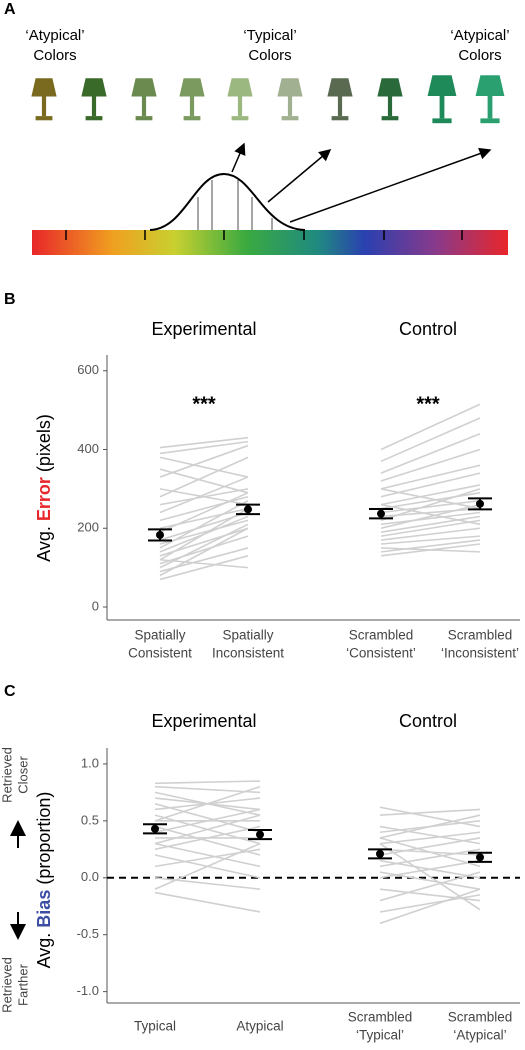  What do you see at coordinates (44, 838) in the screenshot?
I see `y-label-part: (proportion)` at bounding box center [44, 838].